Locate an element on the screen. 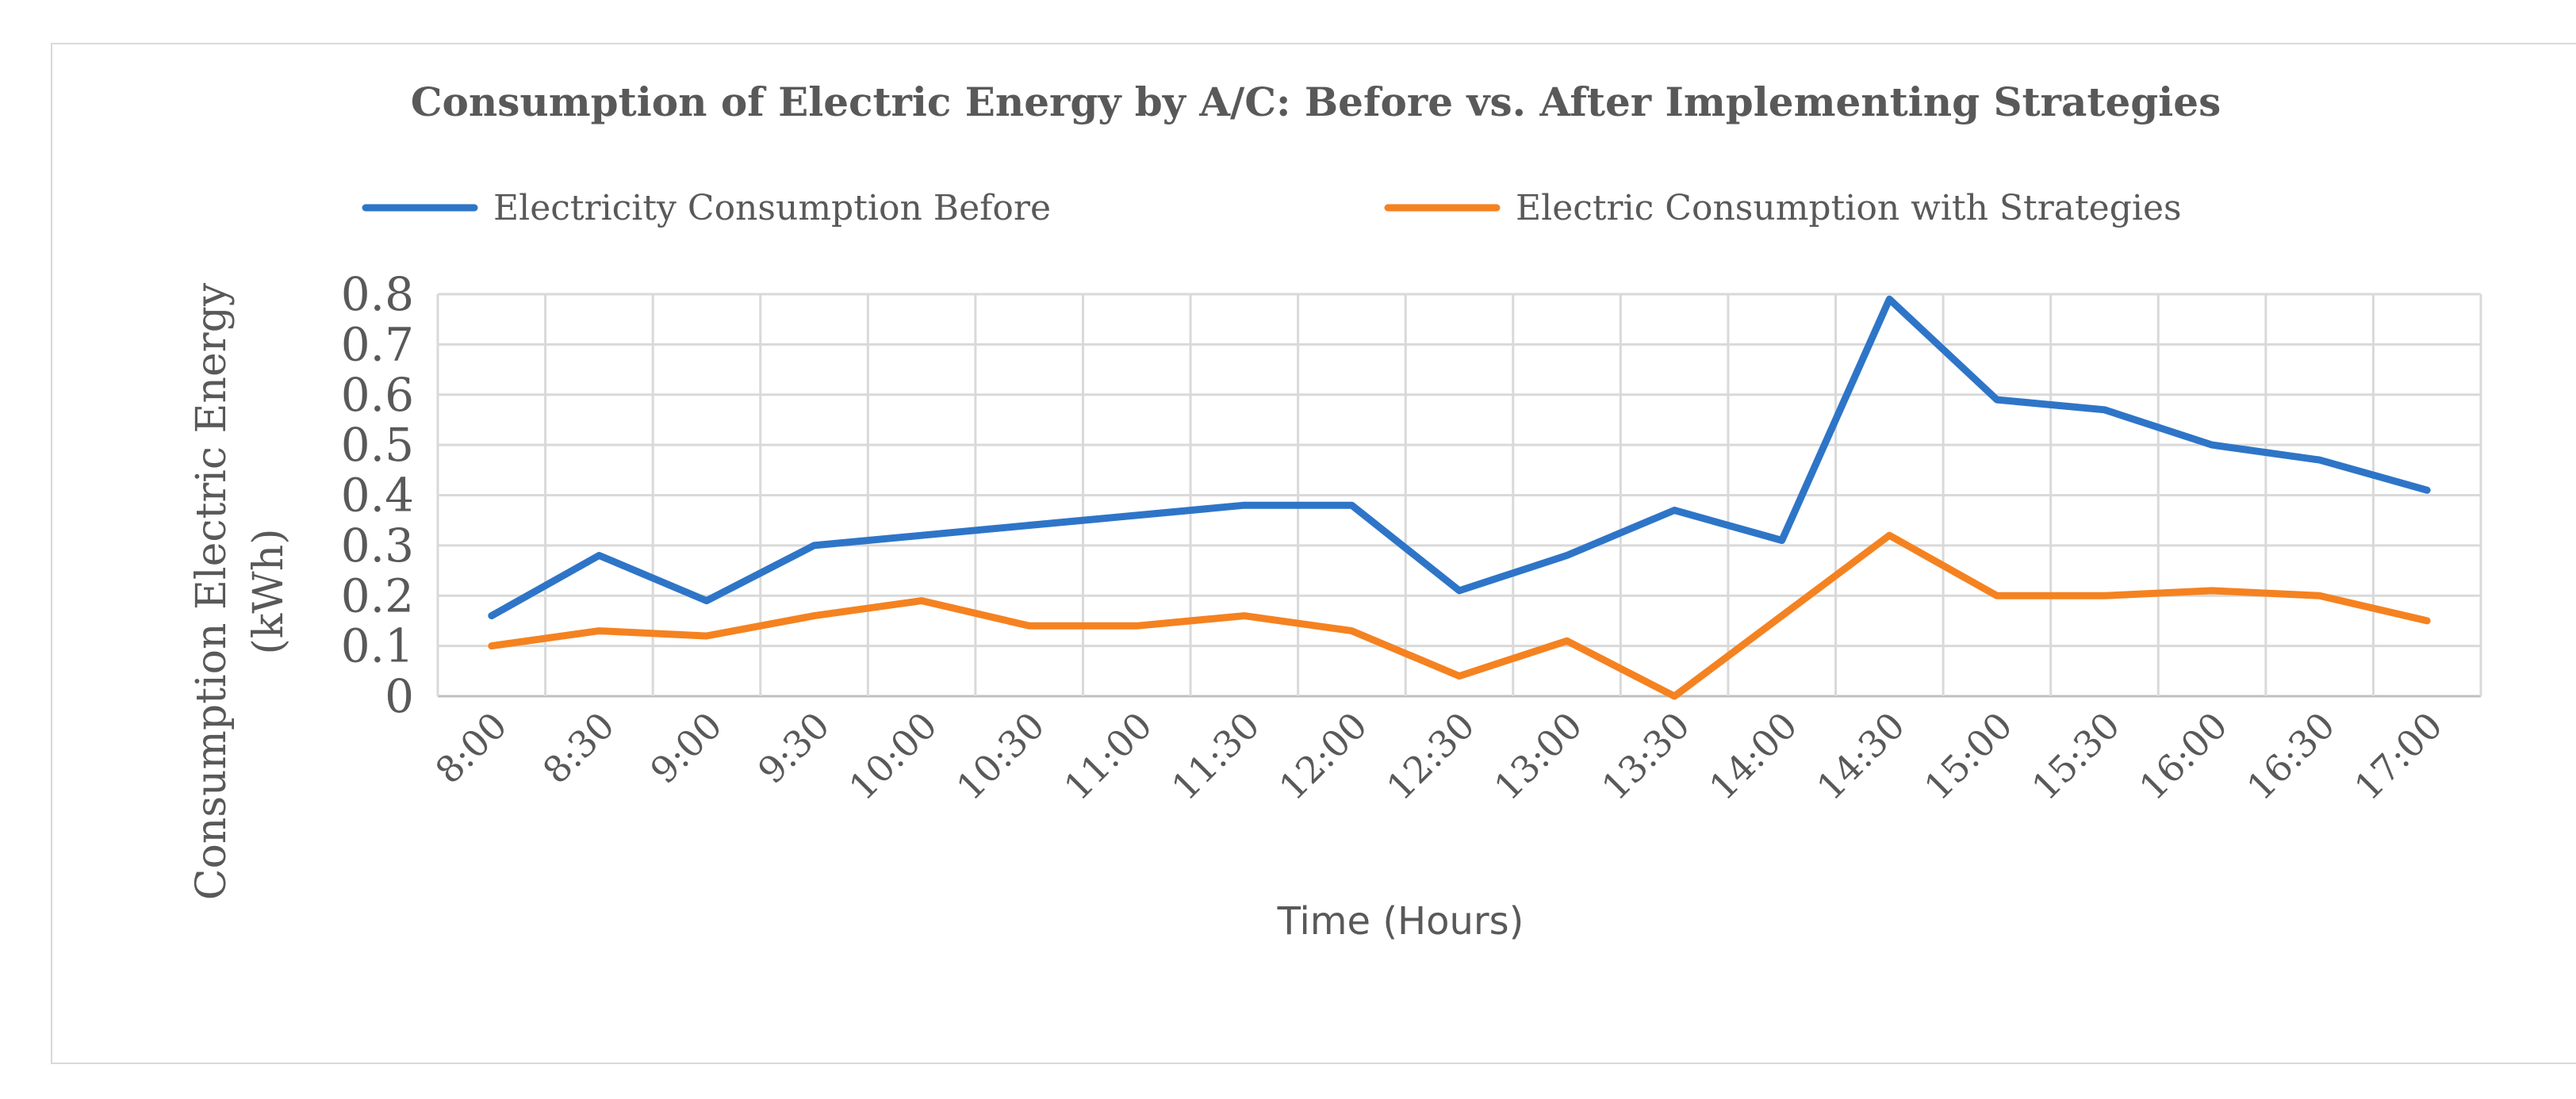 This screenshot has height=1099, width=2576. y-tick-label: 0.1 is located at coordinates (378, 646).